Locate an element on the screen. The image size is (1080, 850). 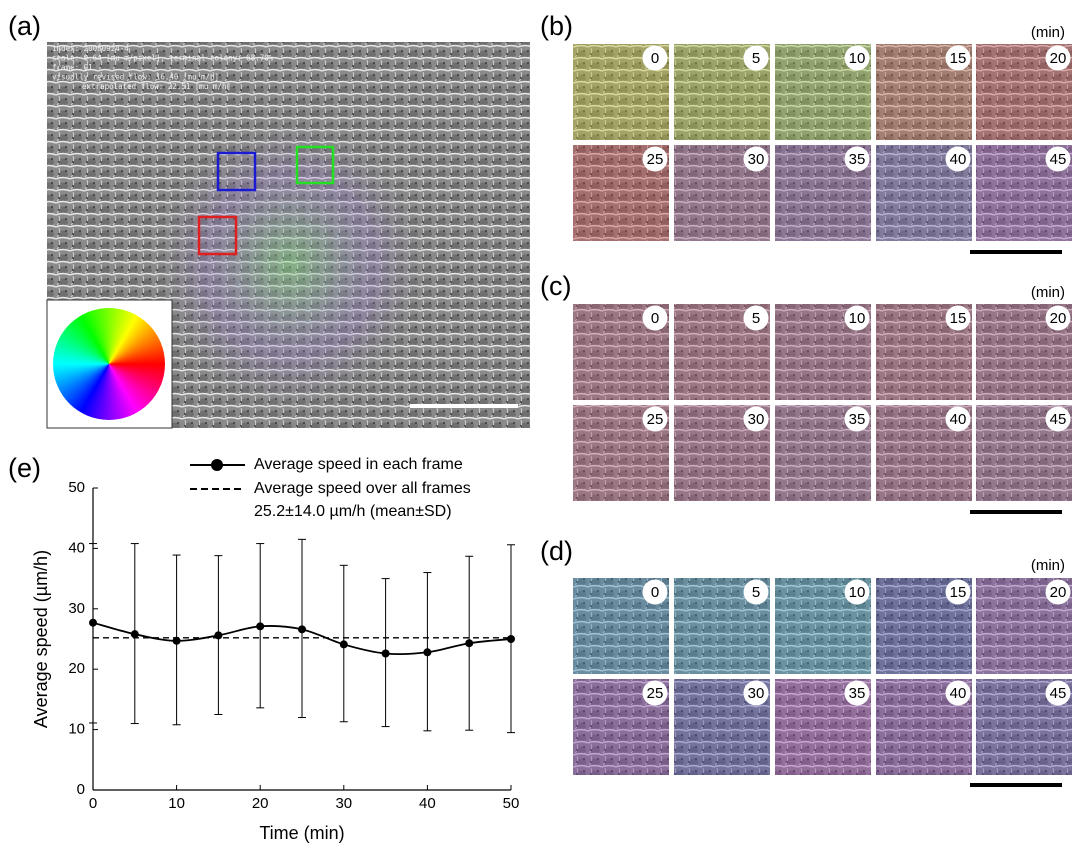
overlay-text: frame: 01 is located at coordinates (72, 67).